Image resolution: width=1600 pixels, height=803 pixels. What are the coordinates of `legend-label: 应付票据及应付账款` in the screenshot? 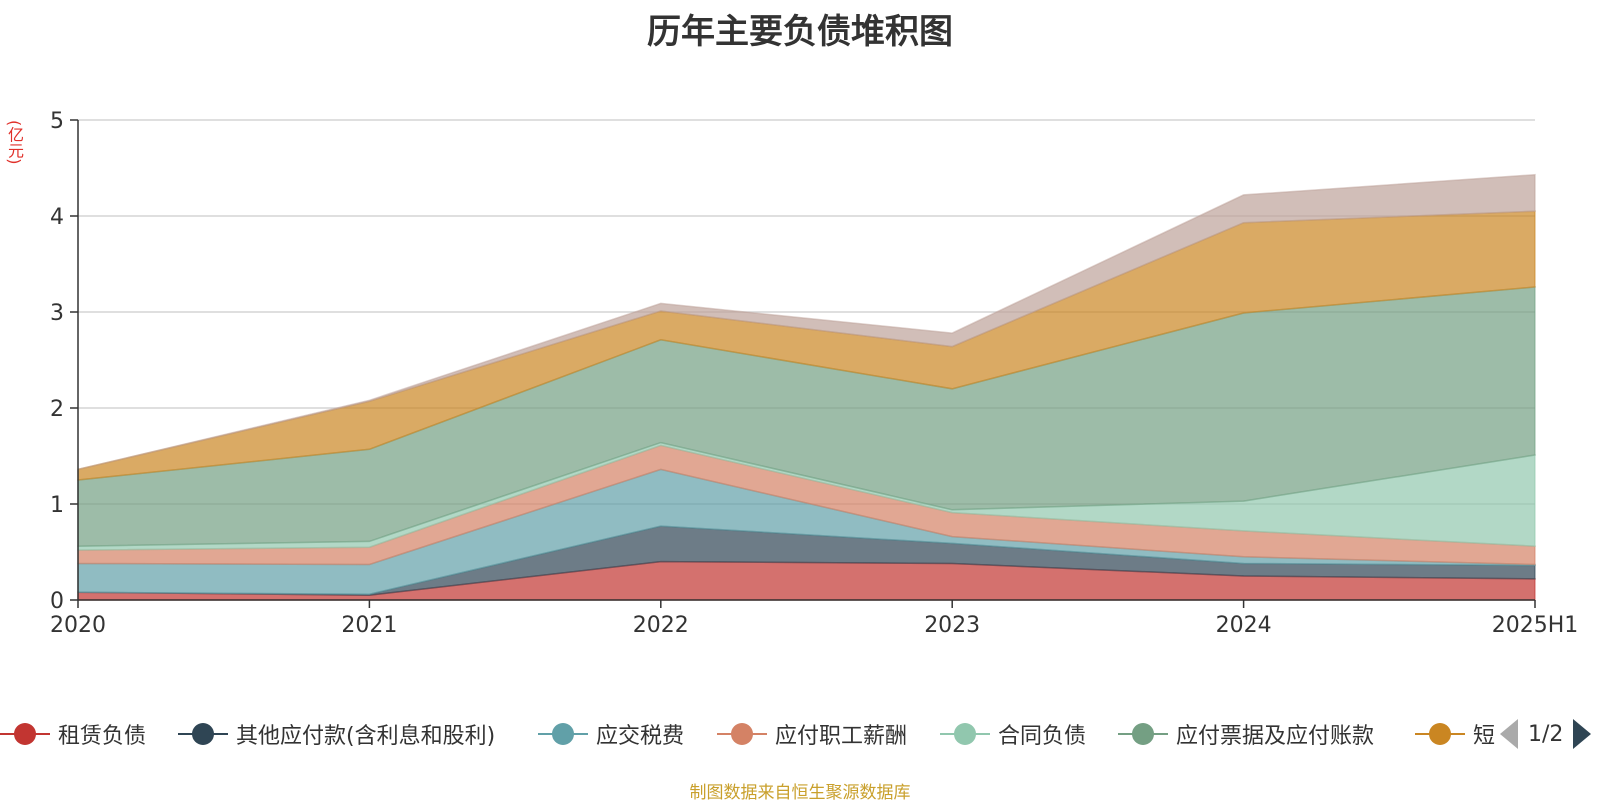 It's located at (1275, 736).